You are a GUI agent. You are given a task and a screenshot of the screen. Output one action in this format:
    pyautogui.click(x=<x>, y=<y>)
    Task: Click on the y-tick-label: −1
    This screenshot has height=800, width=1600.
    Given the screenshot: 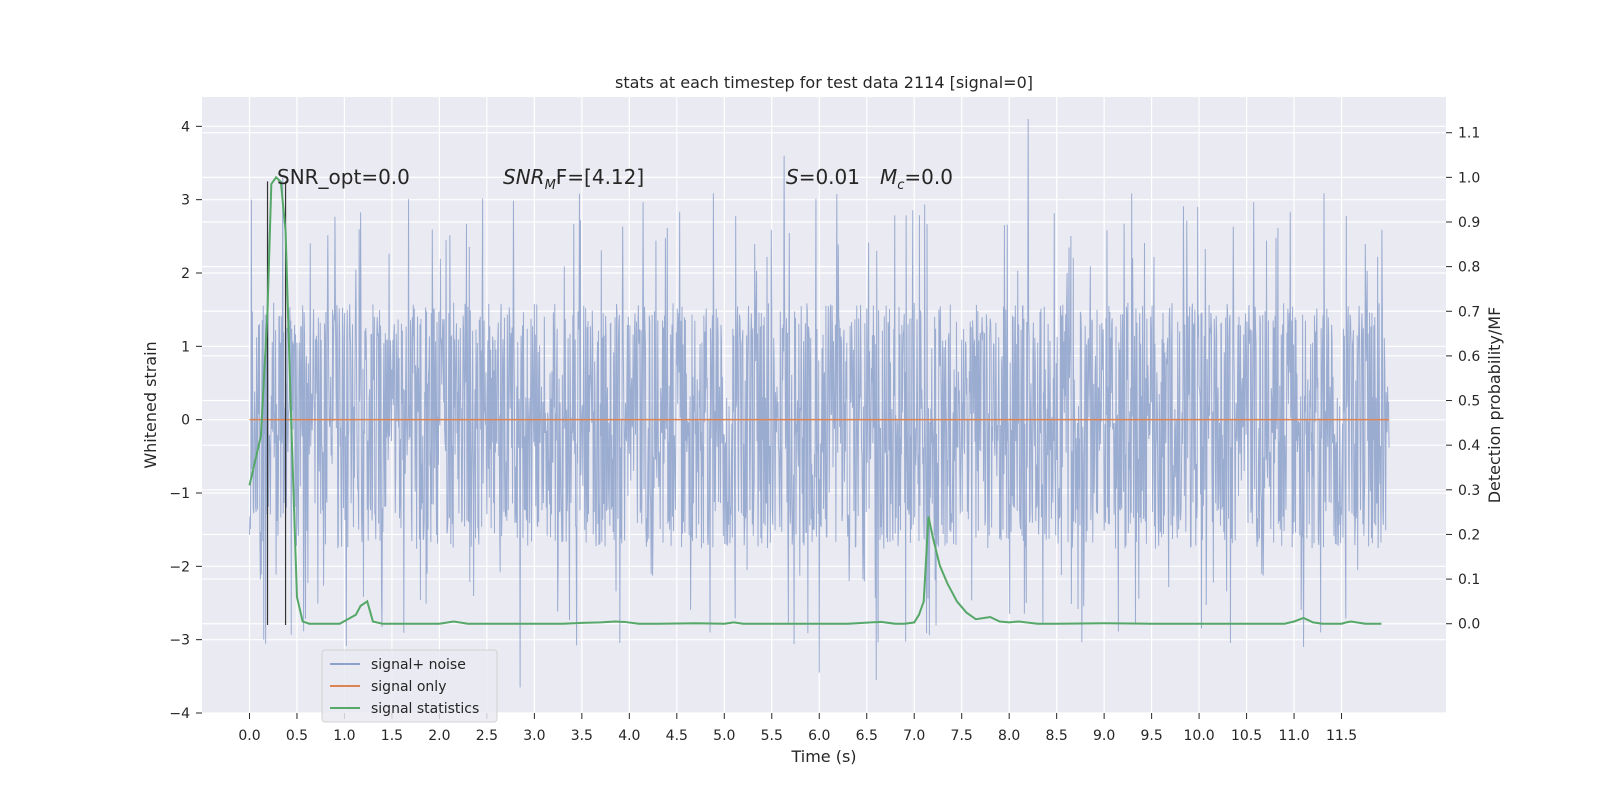 What is the action you would take?
    pyautogui.click(x=179, y=494)
    